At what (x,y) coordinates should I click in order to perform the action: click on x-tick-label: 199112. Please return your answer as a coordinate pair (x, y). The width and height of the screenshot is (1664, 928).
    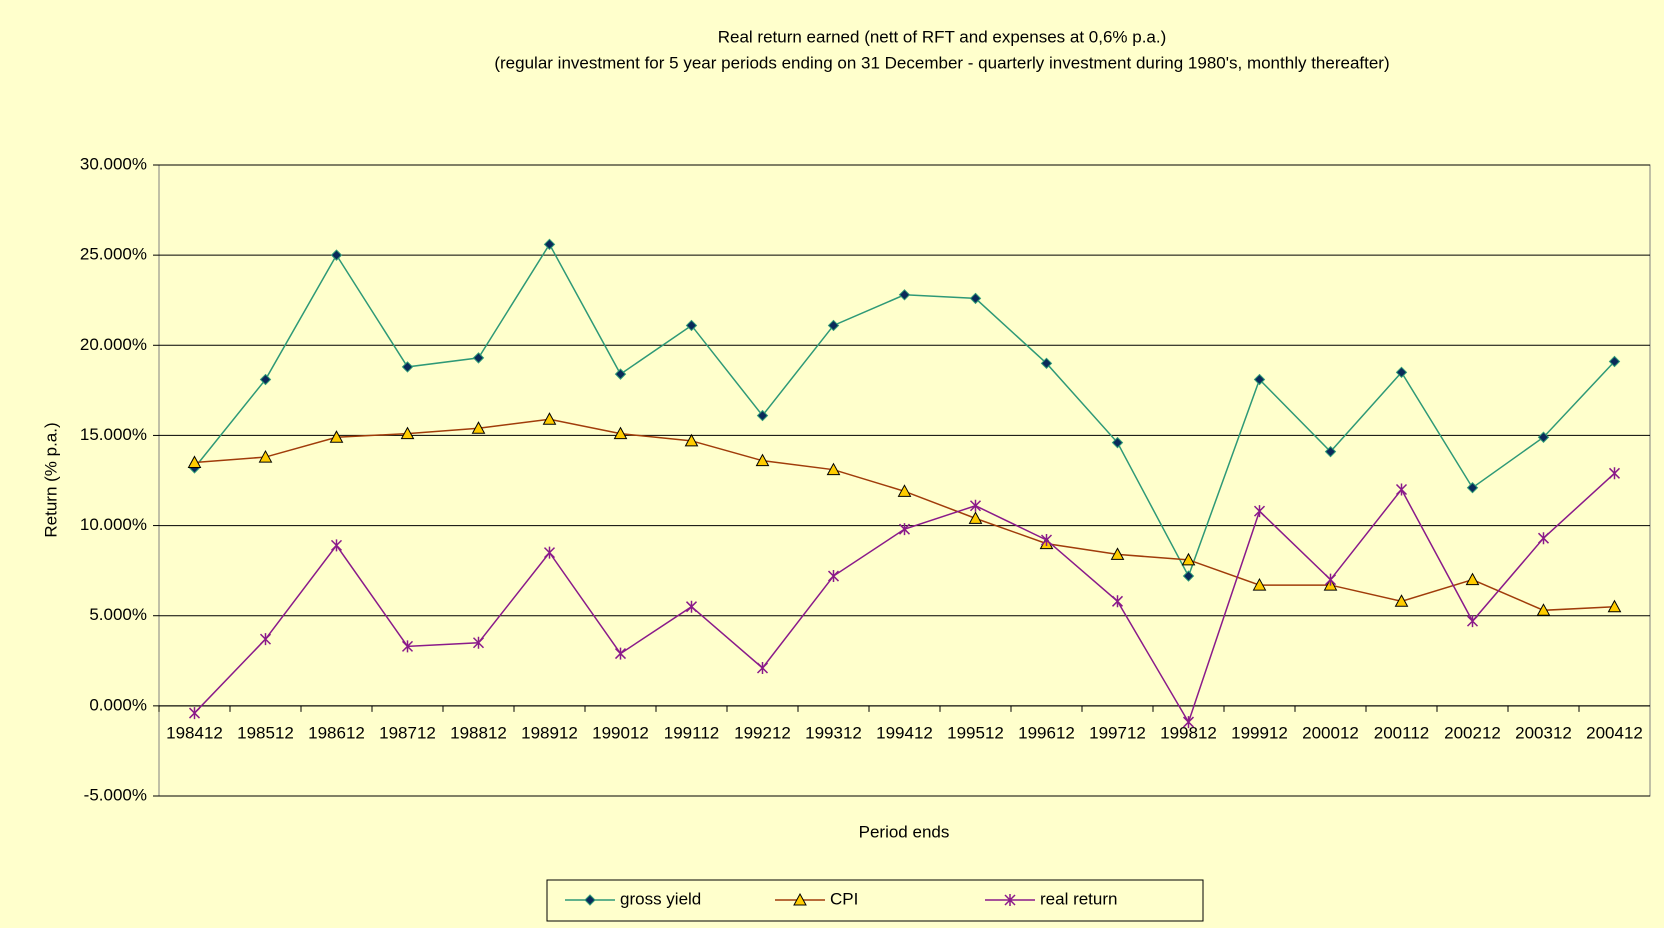
    Looking at the image, I should click on (691, 732).